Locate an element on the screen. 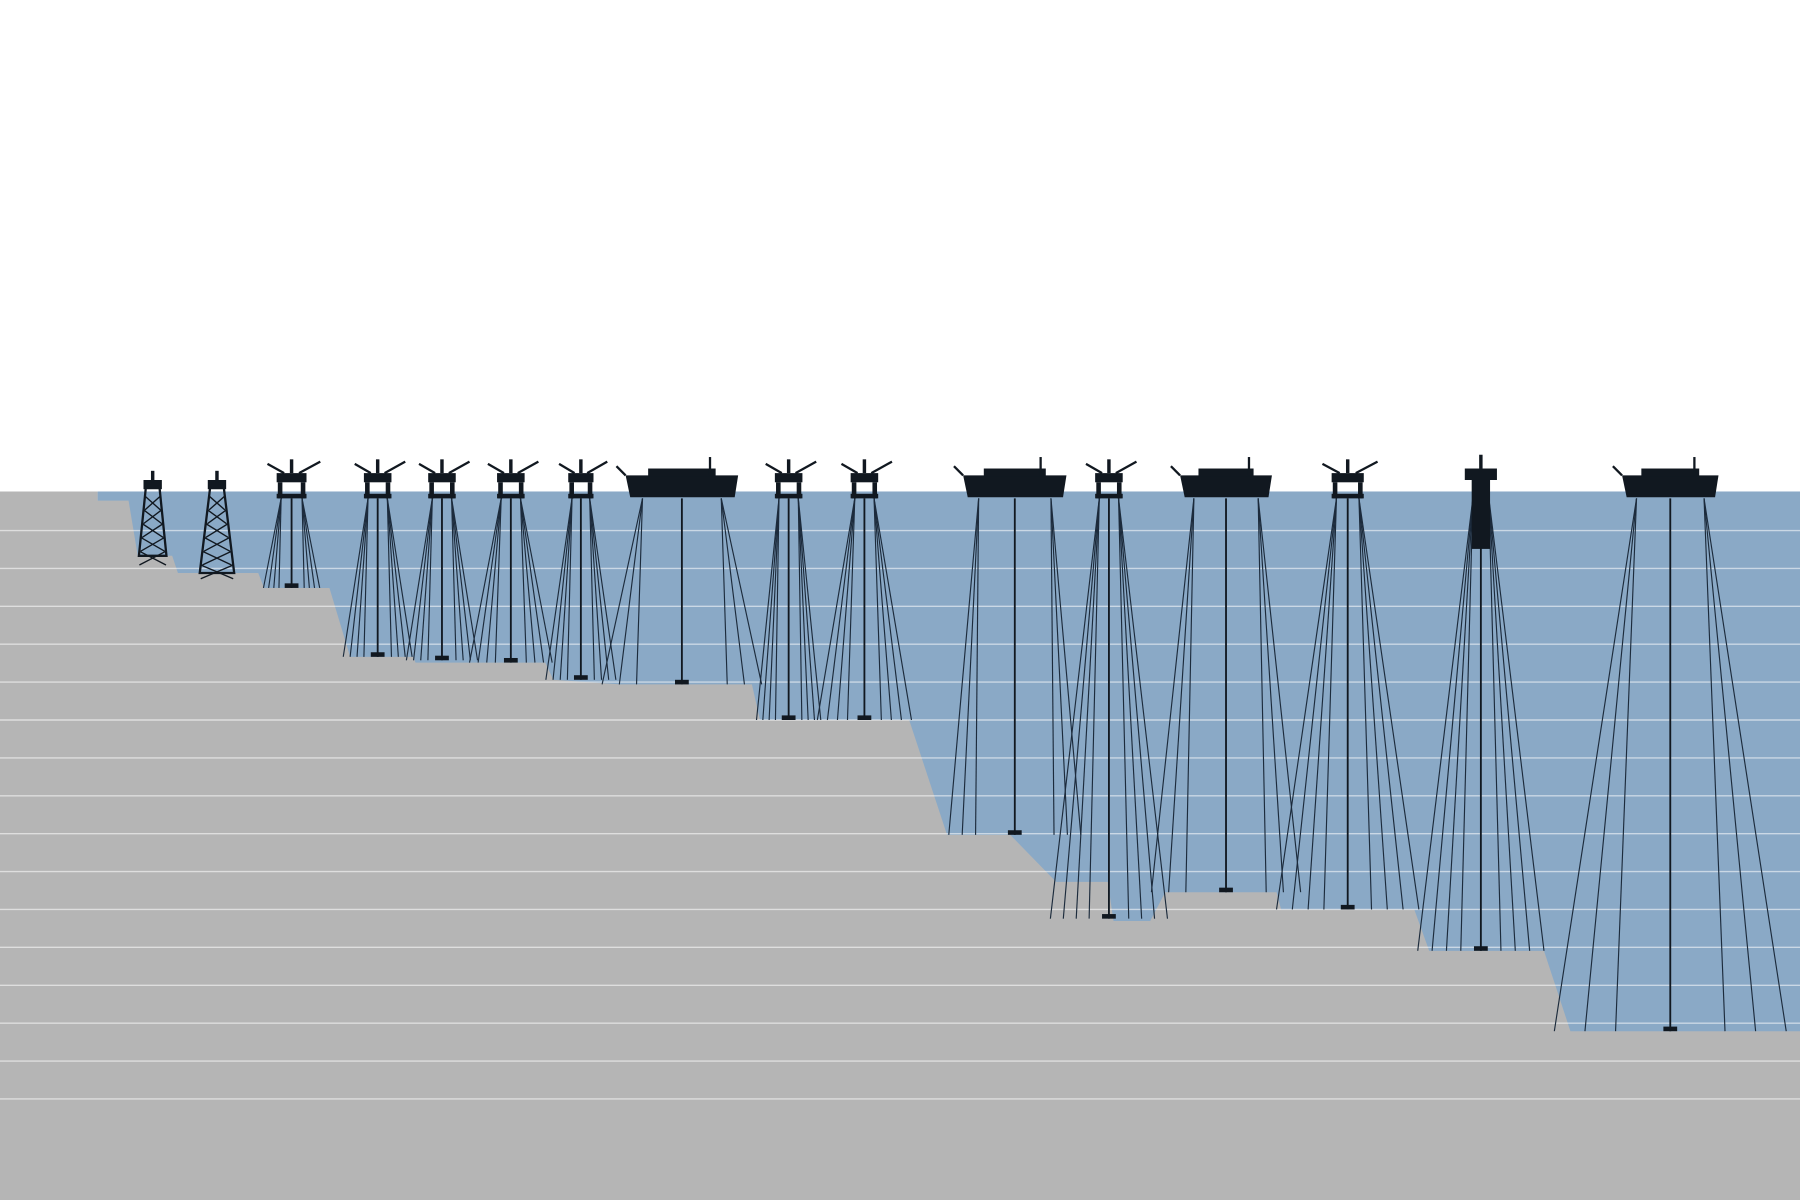 Image resolution: width=1800 pixels, height=1200 pixels. jacket-deck is located at coordinates (217, 485).